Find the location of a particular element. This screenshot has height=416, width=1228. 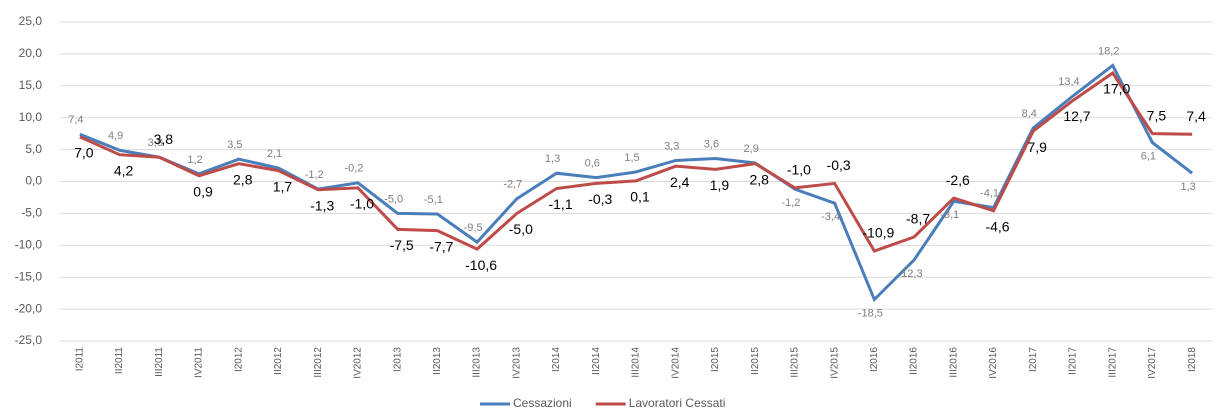

x-tick-label: III2014 is located at coordinates (636, 362).